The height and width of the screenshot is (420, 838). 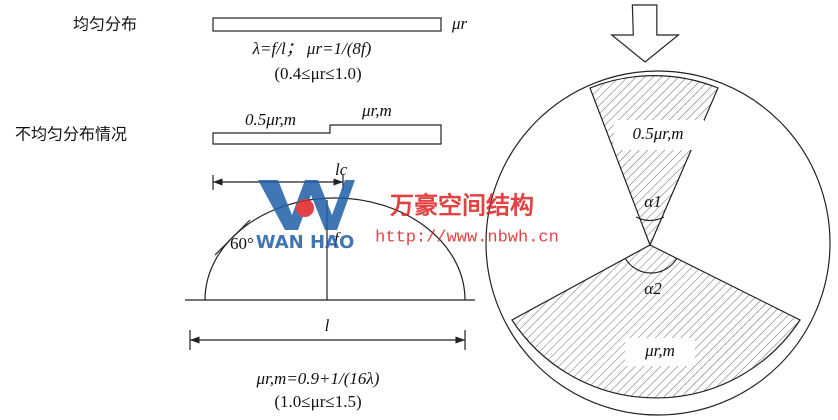 What do you see at coordinates (105, 24) in the screenshot?
I see `uniform-title: 均匀分布` at bounding box center [105, 24].